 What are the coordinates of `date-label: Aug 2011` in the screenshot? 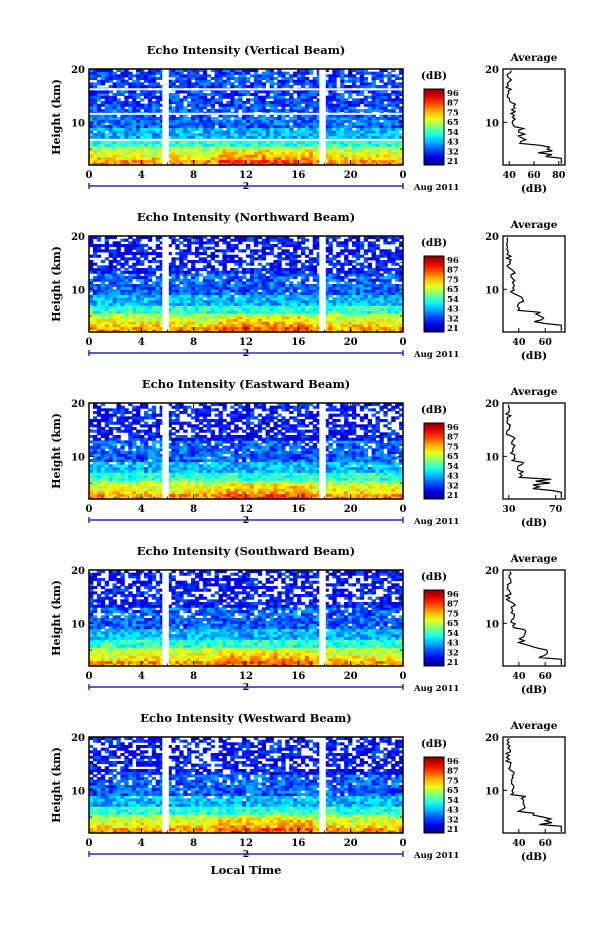 It's located at (436, 188).